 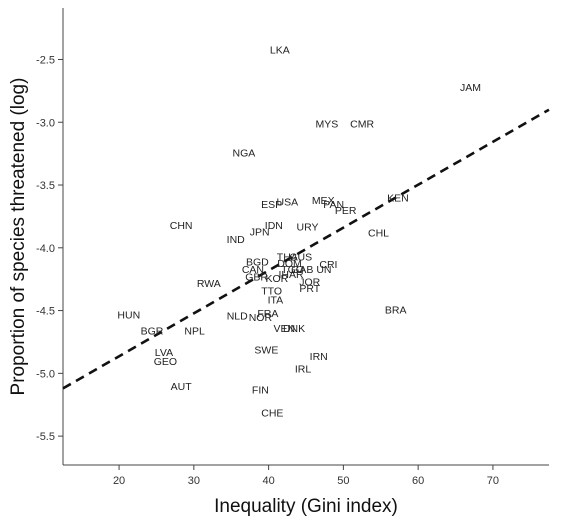 I want to click on point-label: IND, so click(x=236, y=240).